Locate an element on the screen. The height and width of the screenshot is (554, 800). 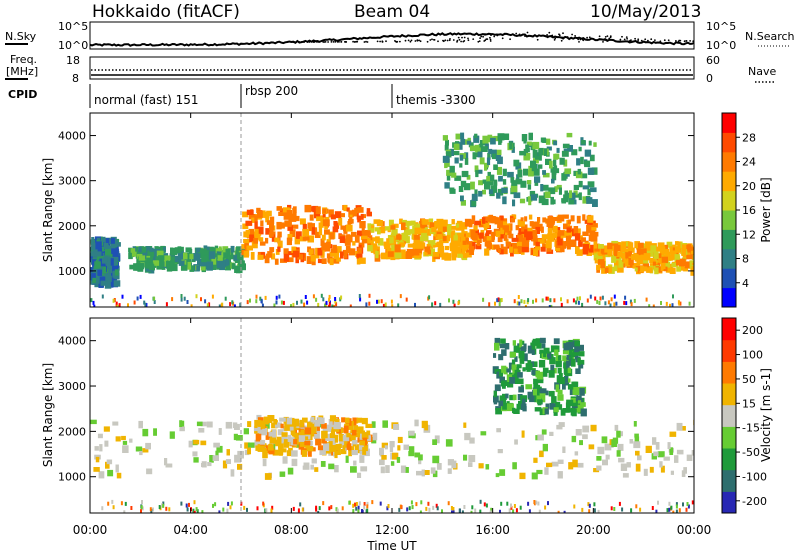
power-colorbar-tick-label: 16 is located at coordinates (749, 210).